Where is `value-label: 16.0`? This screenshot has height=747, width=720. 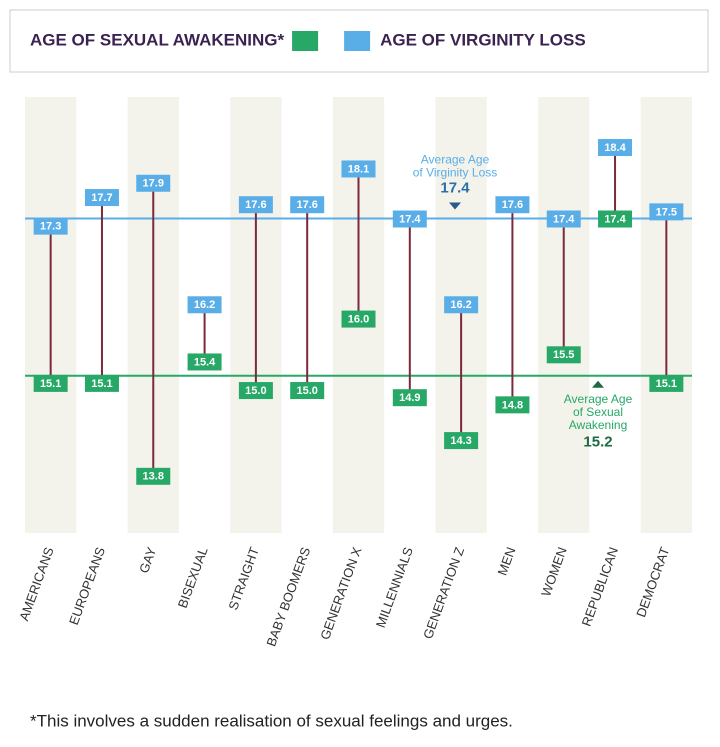 value-label: 16.0 is located at coordinates (358, 319).